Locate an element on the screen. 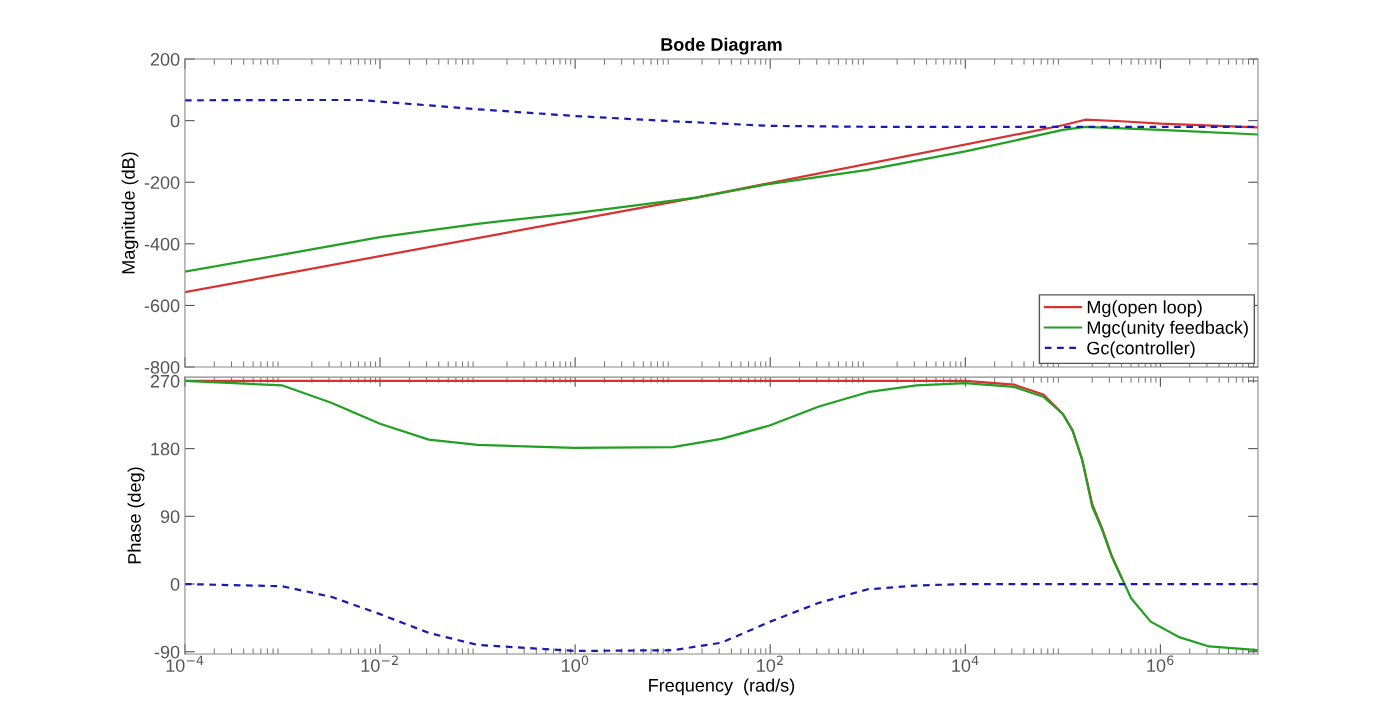 This screenshot has height=708, width=1373. y-tick-label: 90 is located at coordinates (170, 517).